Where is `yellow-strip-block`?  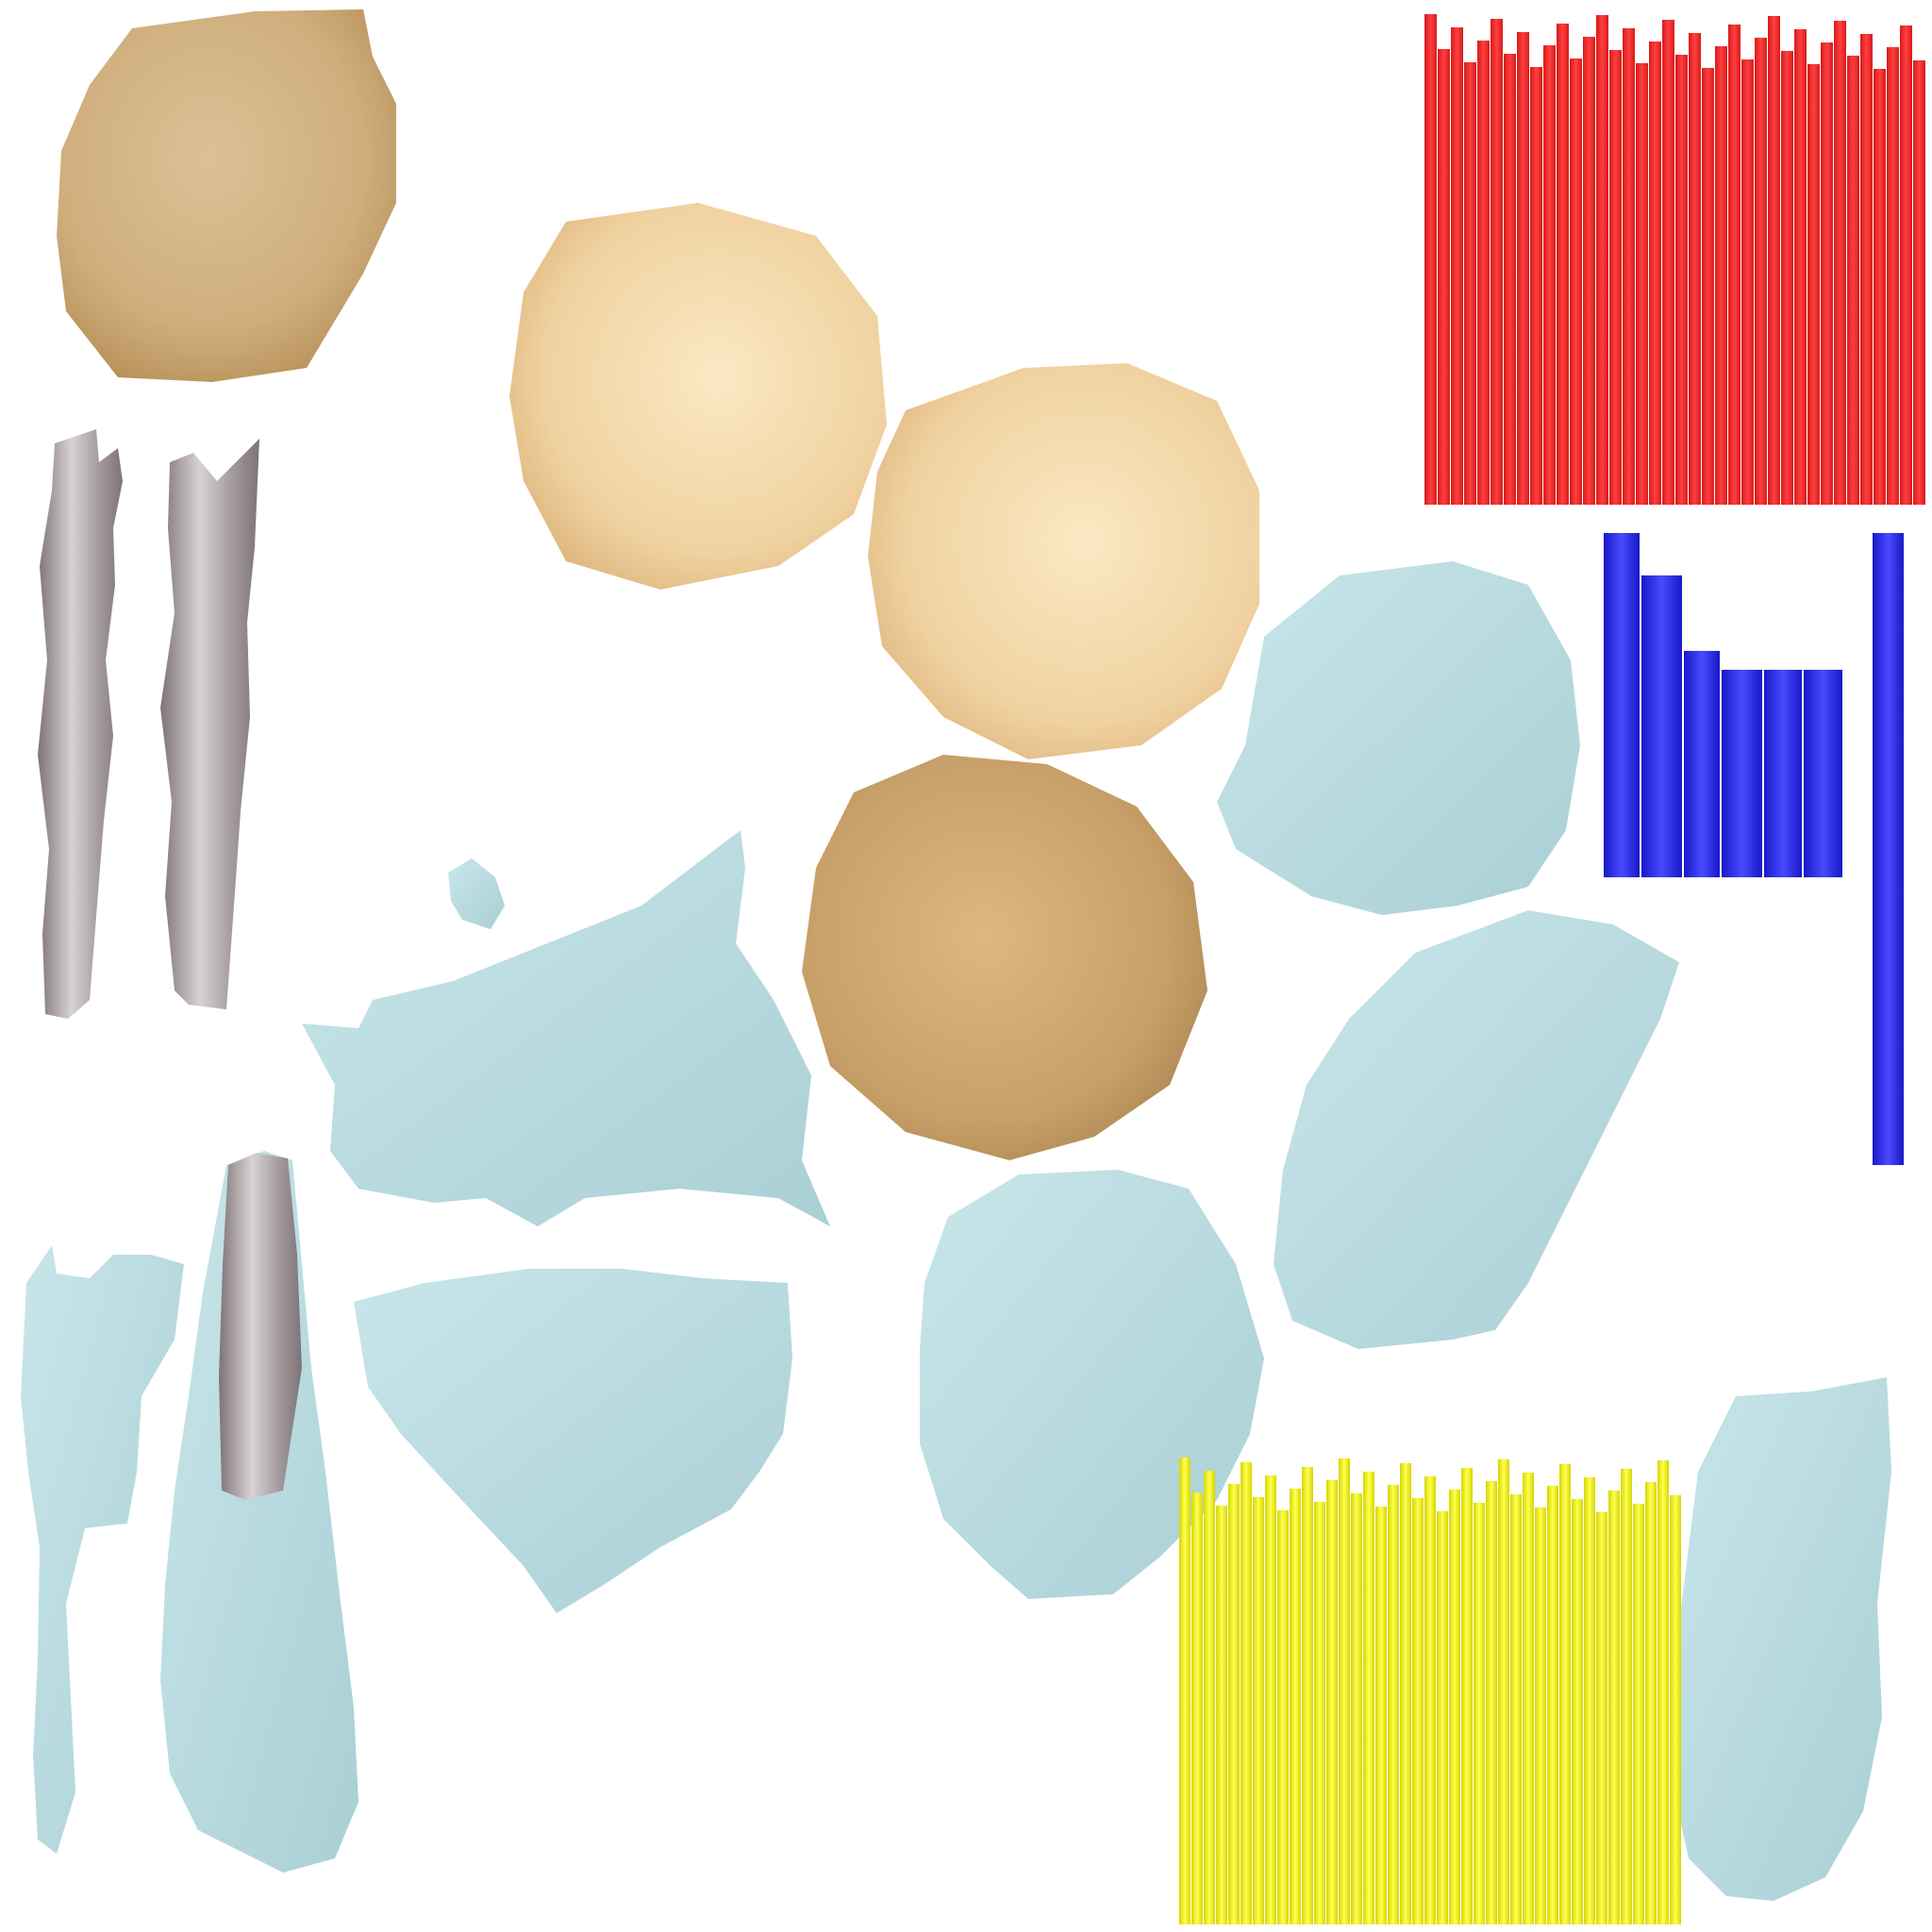
yellow-strip-block is located at coordinates (1430, 1691).